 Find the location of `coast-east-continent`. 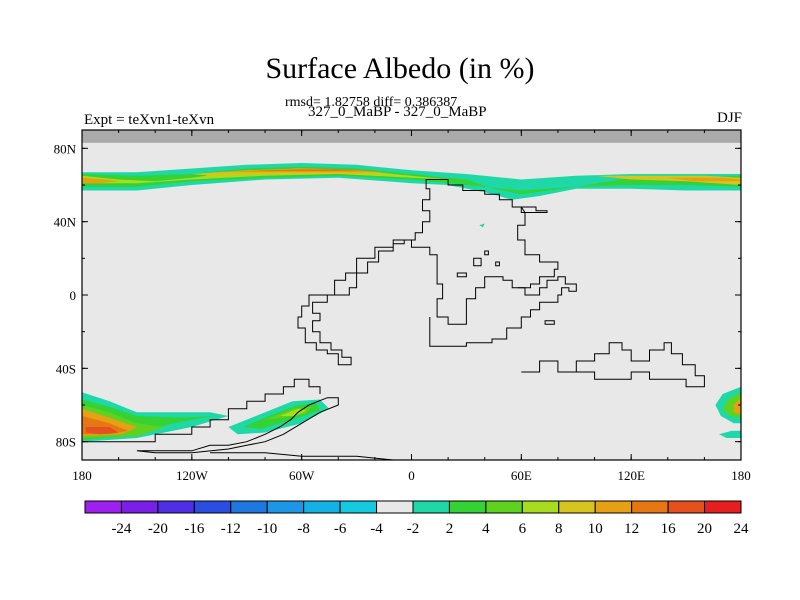

coast-east-continent is located at coordinates (613, 365).